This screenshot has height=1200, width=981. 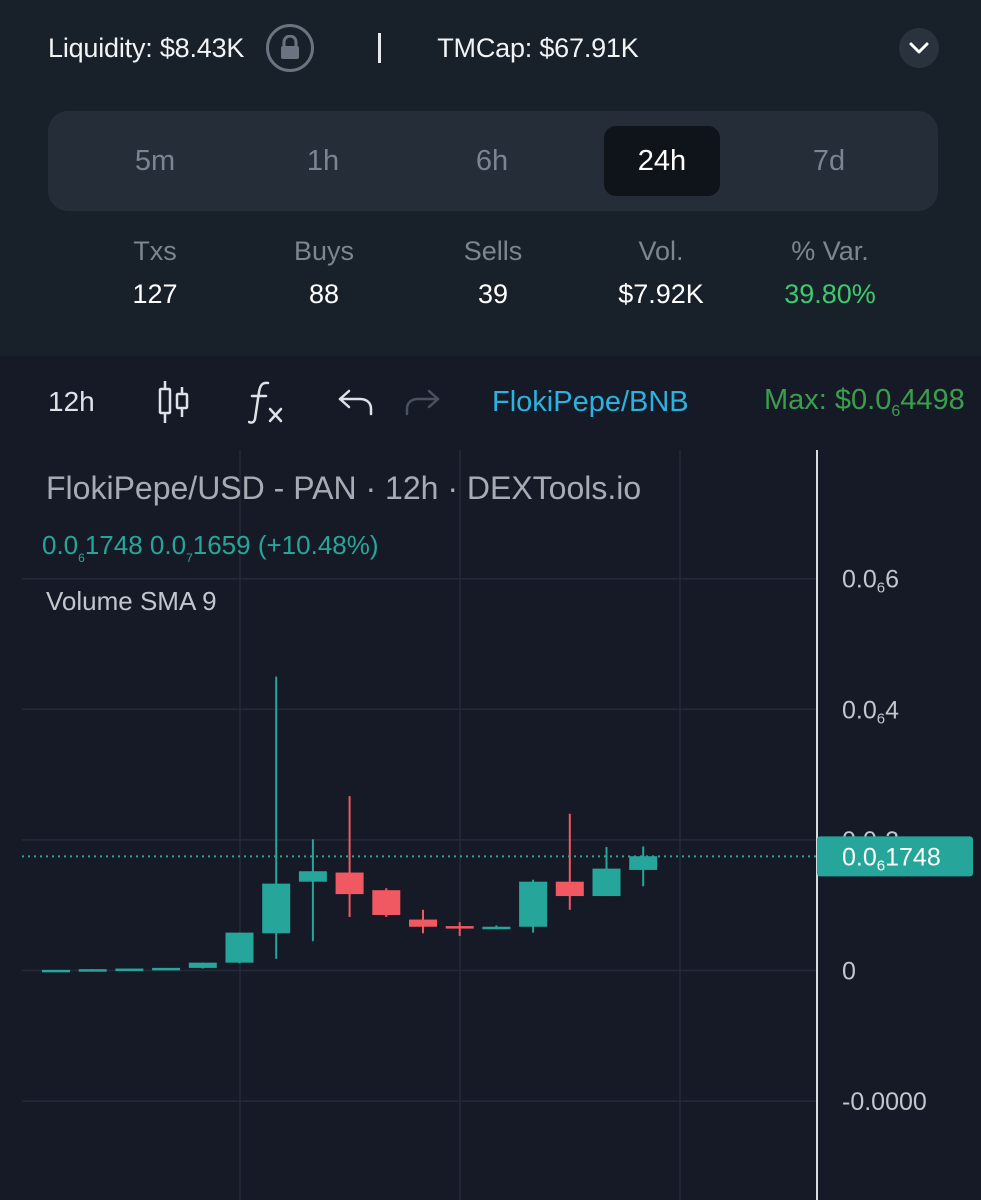 I want to click on tab-5m: 5m, so click(x=155, y=161).